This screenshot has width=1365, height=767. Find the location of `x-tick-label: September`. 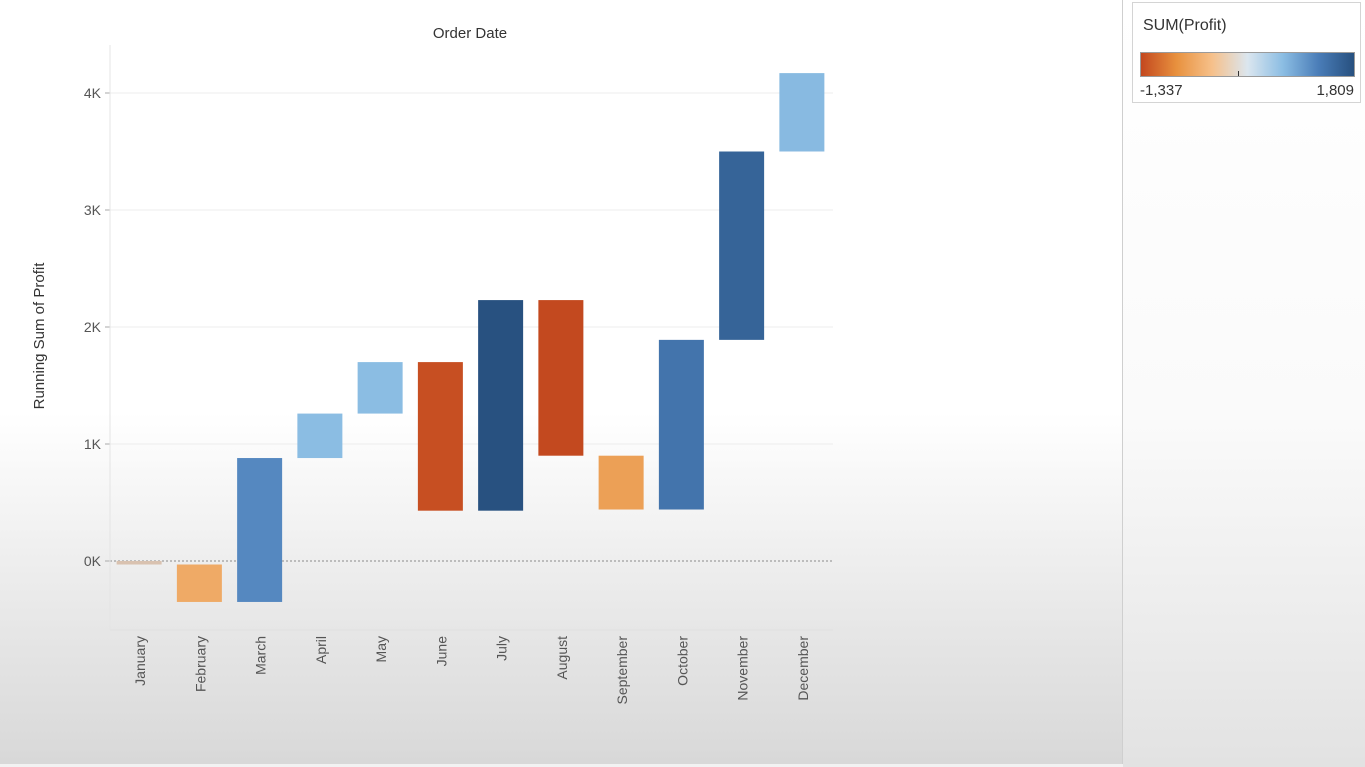

x-tick-label: September is located at coordinates (622, 670).